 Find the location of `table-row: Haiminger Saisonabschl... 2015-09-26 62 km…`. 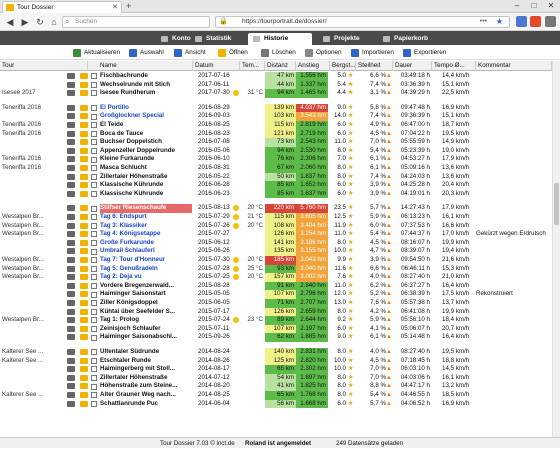

table-row: Haiminger Saisonabschl... 2015-09-26 62 km… is located at coordinates (276, 337).